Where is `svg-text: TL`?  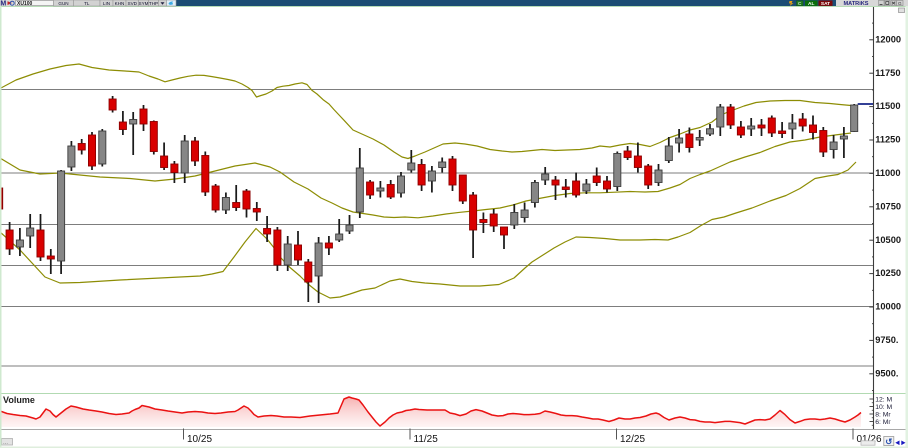
svg-text: TL is located at coordinates (87, 3).